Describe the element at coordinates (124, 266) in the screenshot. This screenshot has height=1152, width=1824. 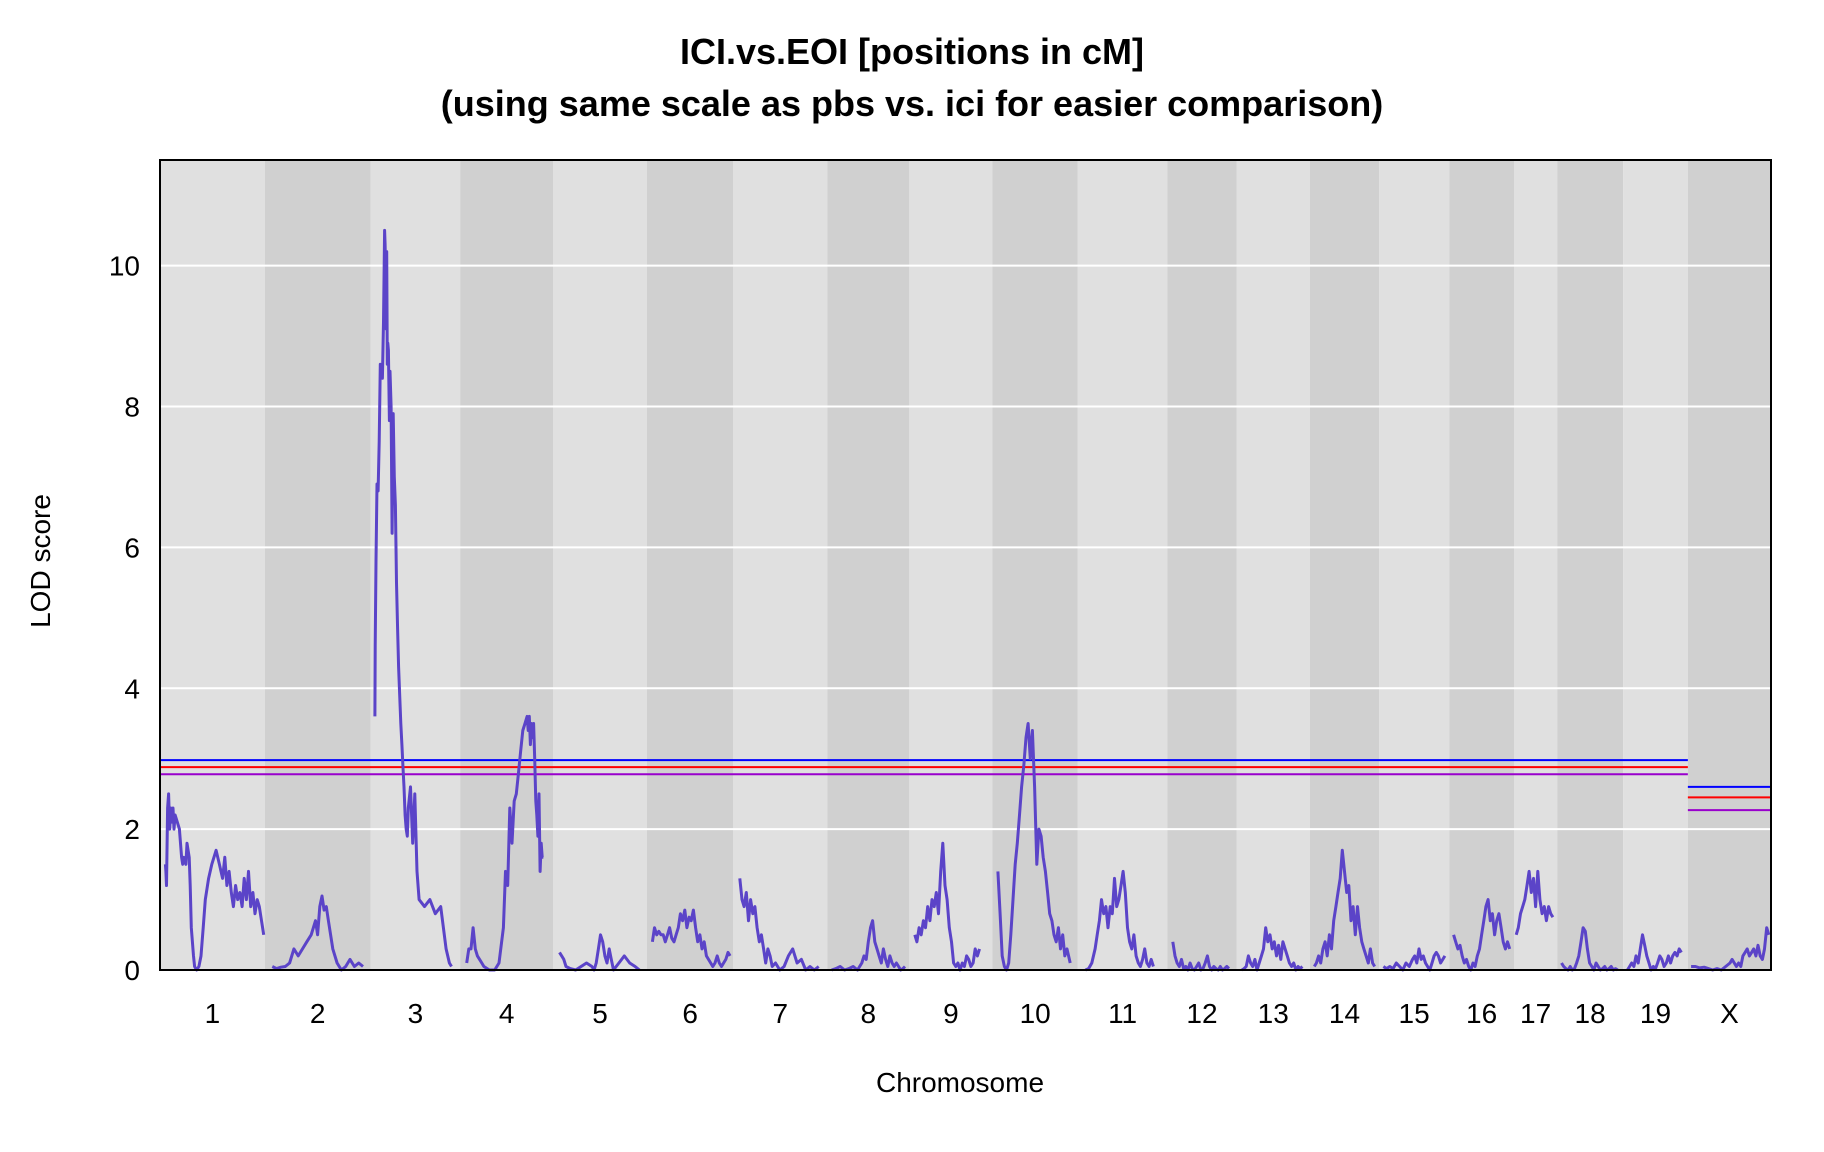
I see `y-tick-label: 10` at that location.